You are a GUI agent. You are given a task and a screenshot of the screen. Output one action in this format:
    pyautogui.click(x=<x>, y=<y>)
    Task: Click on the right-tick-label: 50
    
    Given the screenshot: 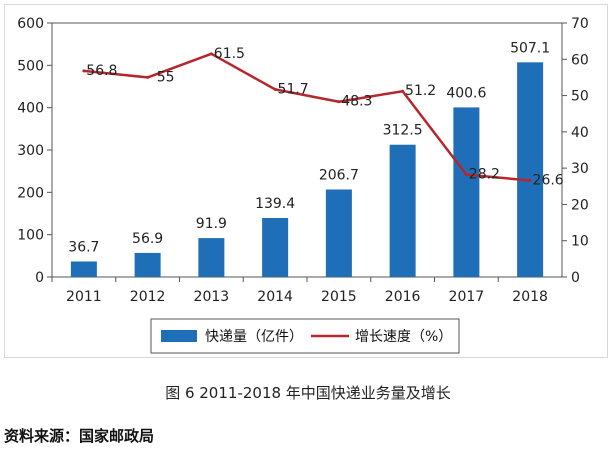 What is the action you would take?
    pyautogui.click(x=580, y=97)
    